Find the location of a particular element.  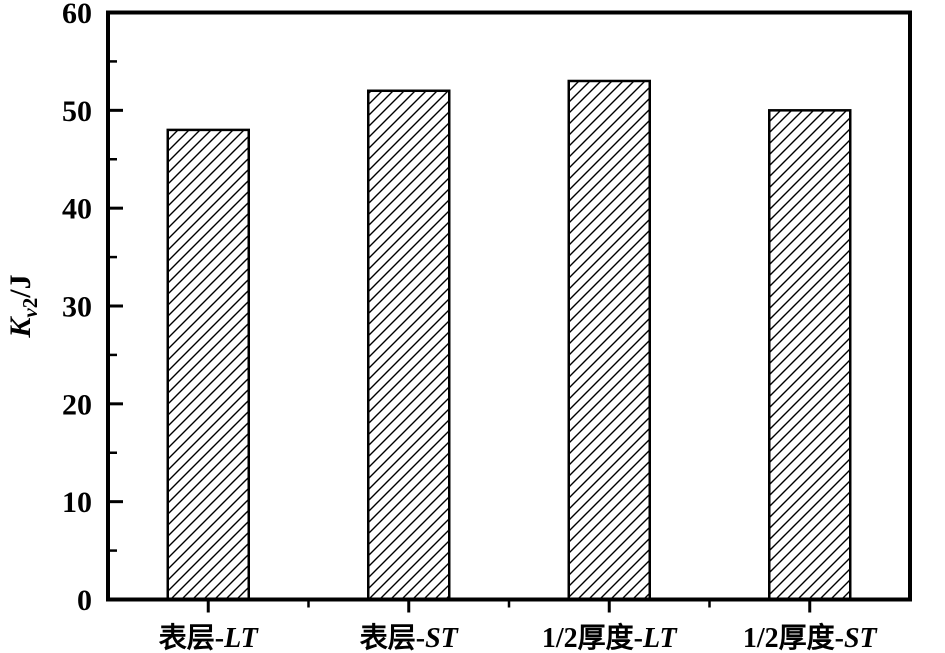

x-category-label: 1/2厚度-LT is located at coordinates (610, 637).